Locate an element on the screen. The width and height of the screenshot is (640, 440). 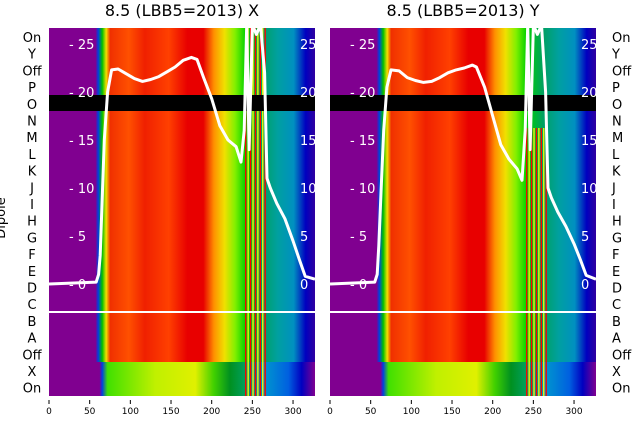
inner-ytick-label: - 0 is located at coordinates (358, 285).